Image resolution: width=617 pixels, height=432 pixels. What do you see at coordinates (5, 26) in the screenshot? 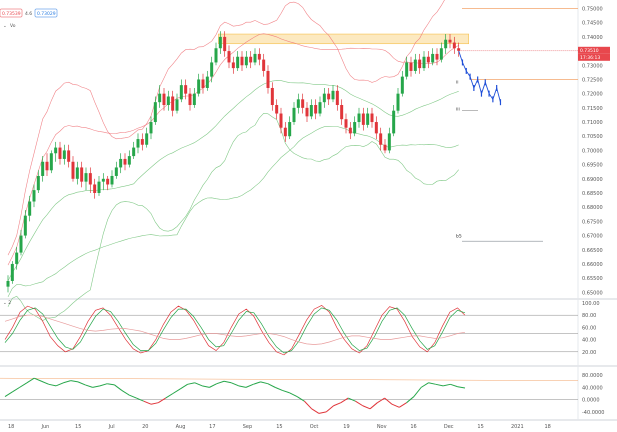
I see `chevron-down-icon: ⌄` at bounding box center [5, 26].